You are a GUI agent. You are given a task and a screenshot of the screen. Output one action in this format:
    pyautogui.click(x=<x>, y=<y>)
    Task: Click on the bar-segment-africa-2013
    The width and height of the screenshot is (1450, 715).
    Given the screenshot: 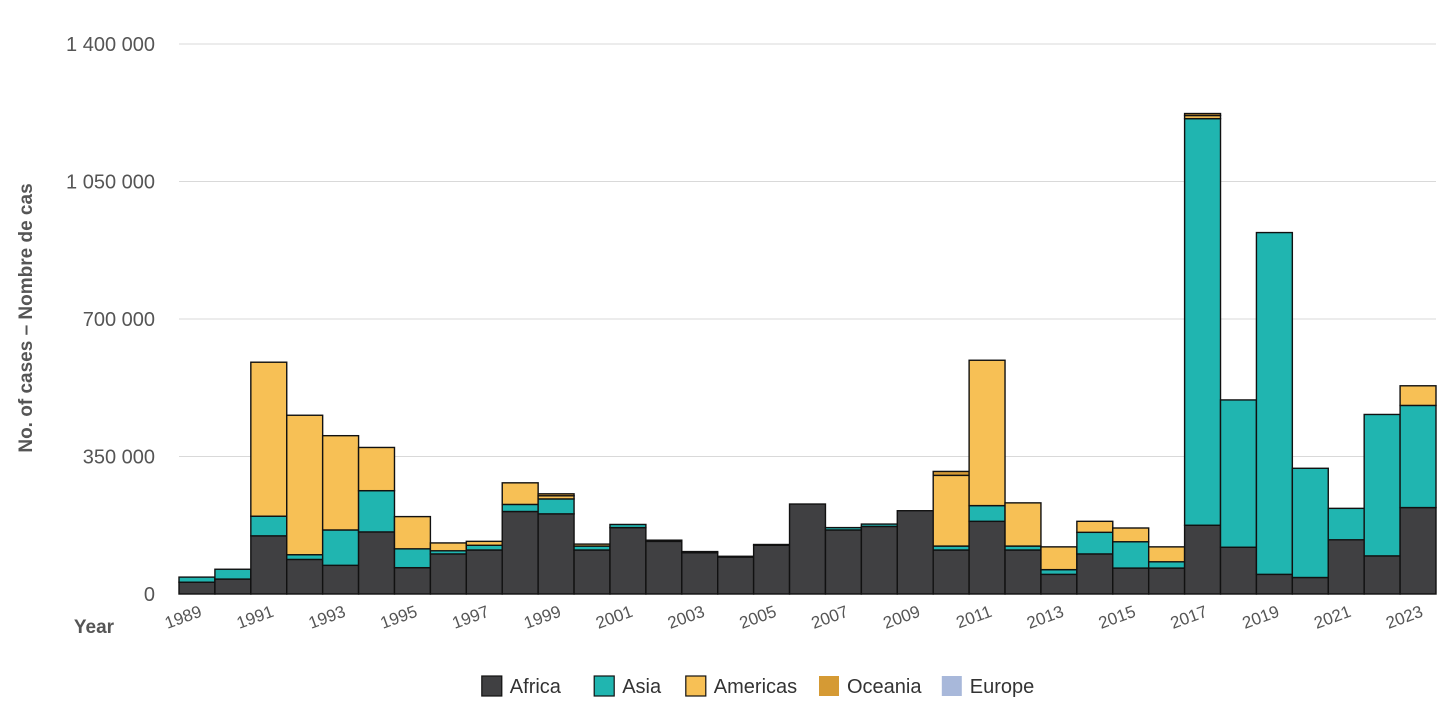 What is the action you would take?
    pyautogui.click(x=1059, y=584)
    